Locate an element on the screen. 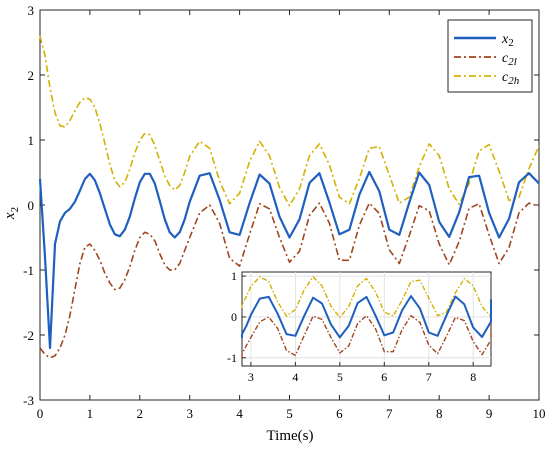  legend-label-x2: x2 is located at coordinates (507, 40).